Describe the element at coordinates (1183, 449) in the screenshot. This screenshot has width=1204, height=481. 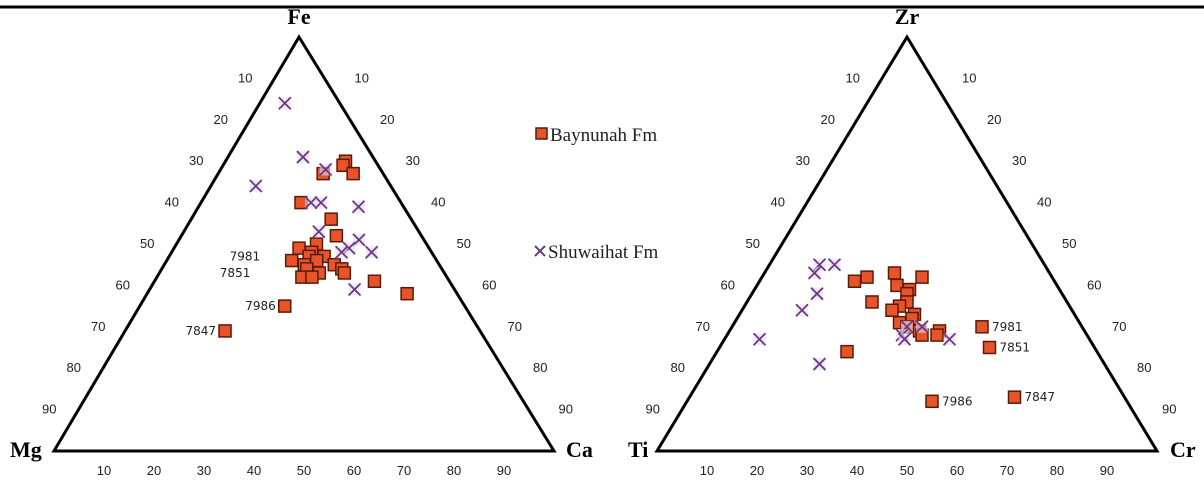
I see `vertex-label-right: Cr` at that location.